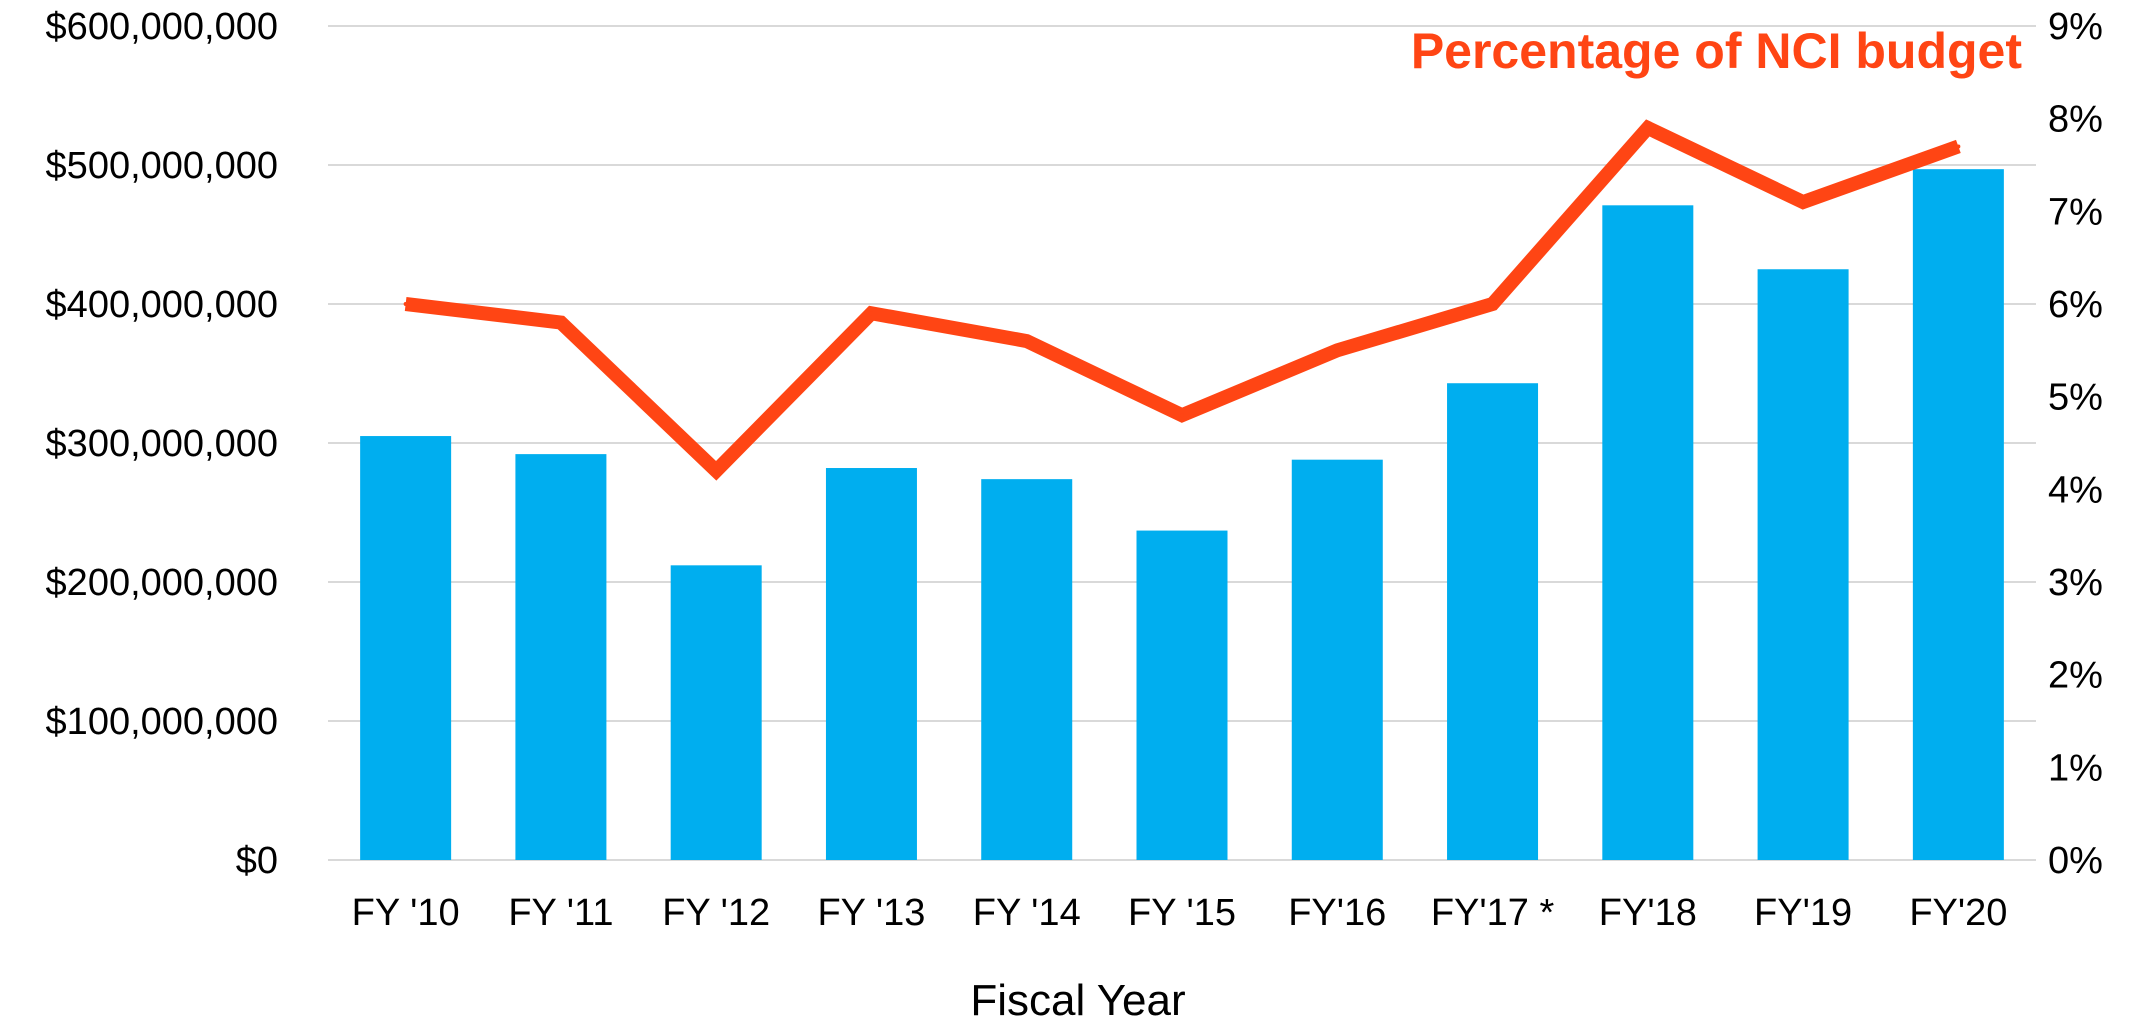 The height and width of the screenshot is (1028, 2152). Describe the element at coordinates (162, 166) in the screenshot. I see `left-axis-tick-label: $500,000,000` at that location.